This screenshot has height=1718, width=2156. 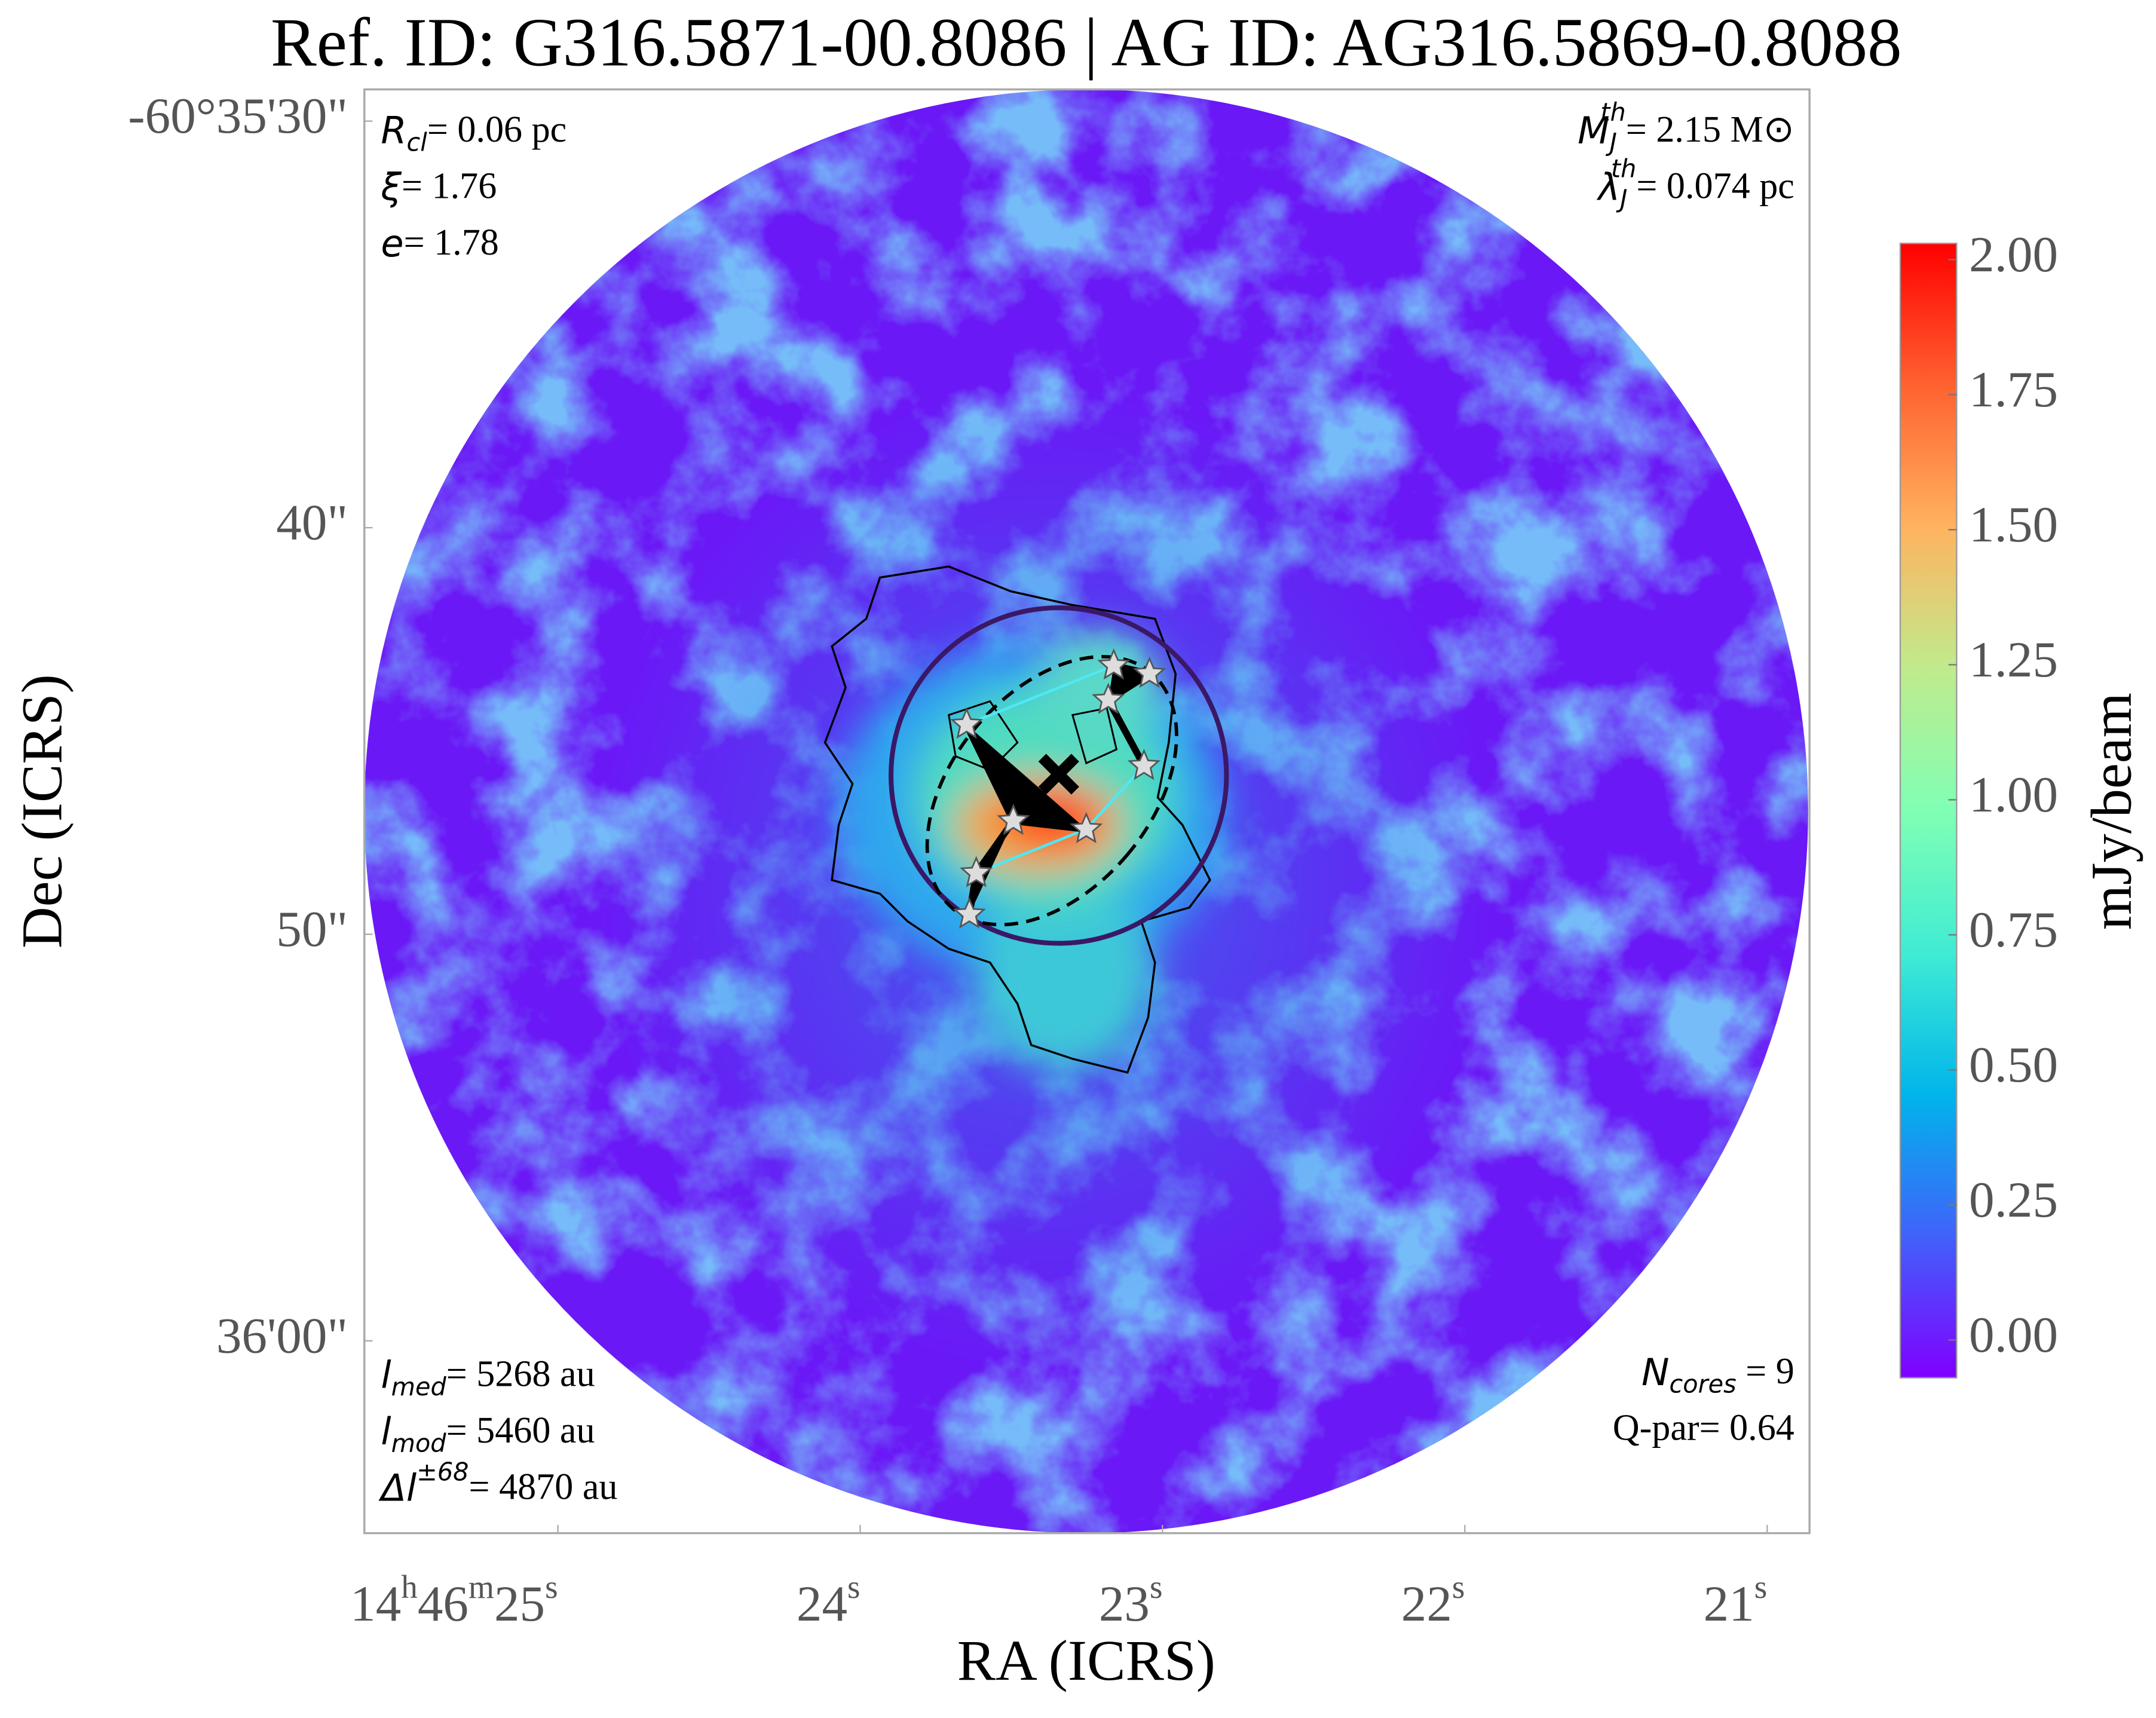 I want to click on annotation: MJth= 2.15 M⊙, so click(x=1686, y=127).